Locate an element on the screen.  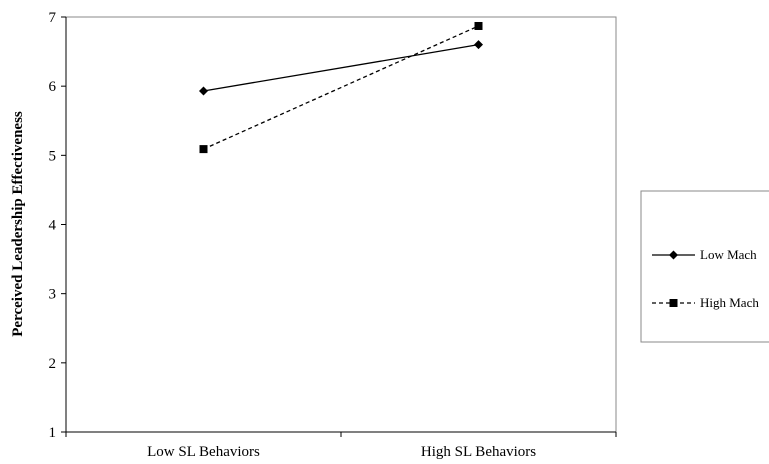
x-tick-label: Low SL Behaviors is located at coordinates (203, 452).